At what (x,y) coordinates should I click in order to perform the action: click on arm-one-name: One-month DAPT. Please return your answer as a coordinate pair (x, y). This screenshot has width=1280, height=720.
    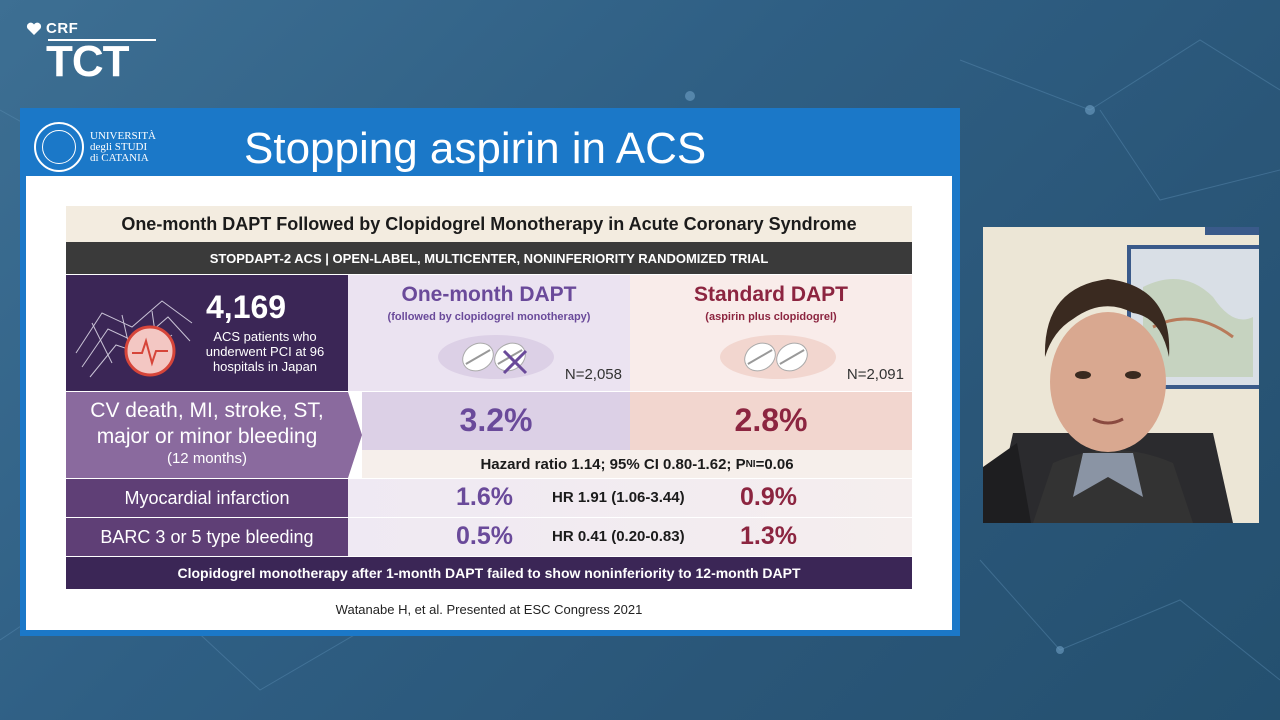
    Looking at the image, I should click on (489, 294).